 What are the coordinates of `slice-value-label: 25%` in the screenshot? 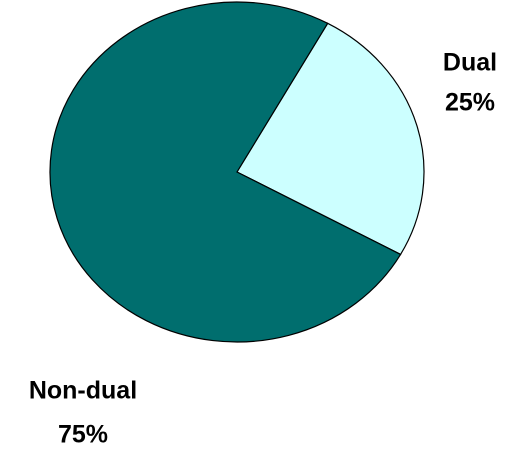 It's located at (470, 103).